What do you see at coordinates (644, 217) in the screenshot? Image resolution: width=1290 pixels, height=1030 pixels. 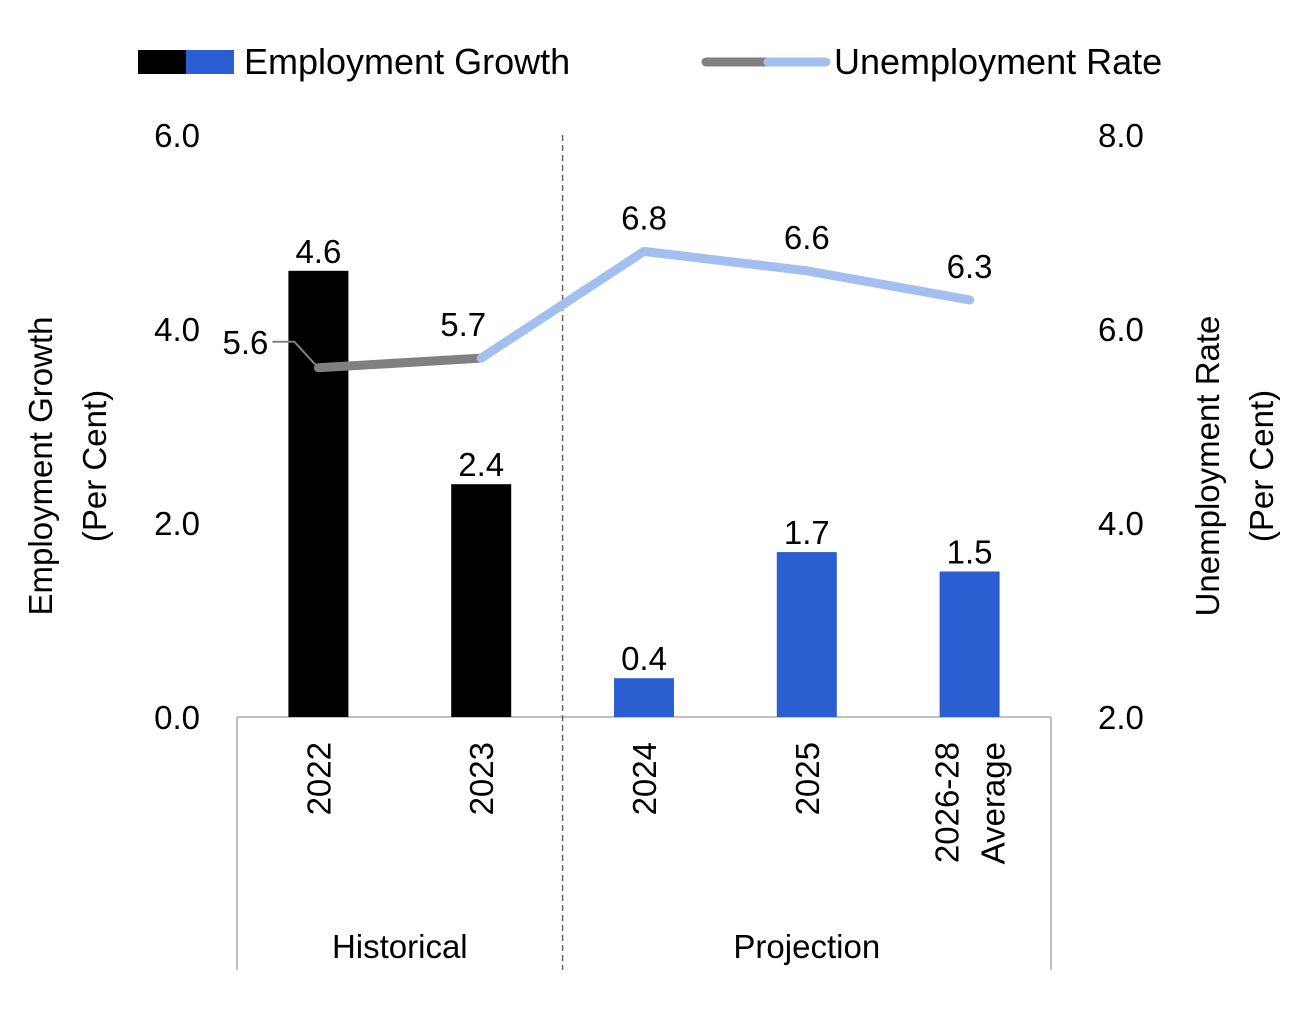 I see `line-value-label: 6.8` at bounding box center [644, 217].